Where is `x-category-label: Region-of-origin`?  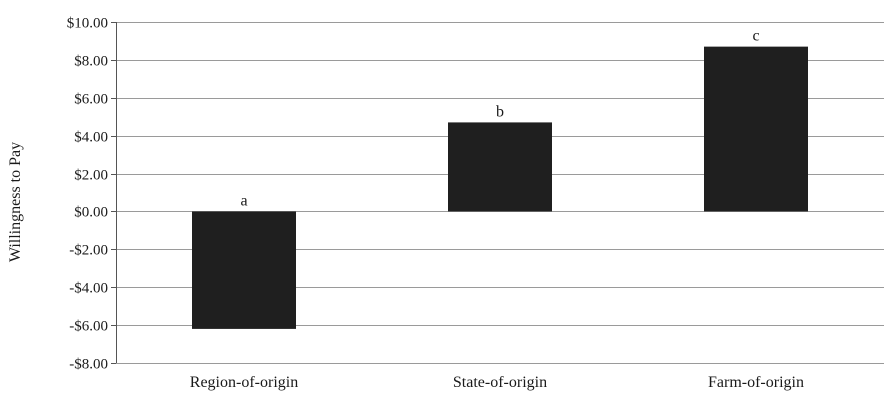
x-category-label: Region-of-origin is located at coordinates (244, 382).